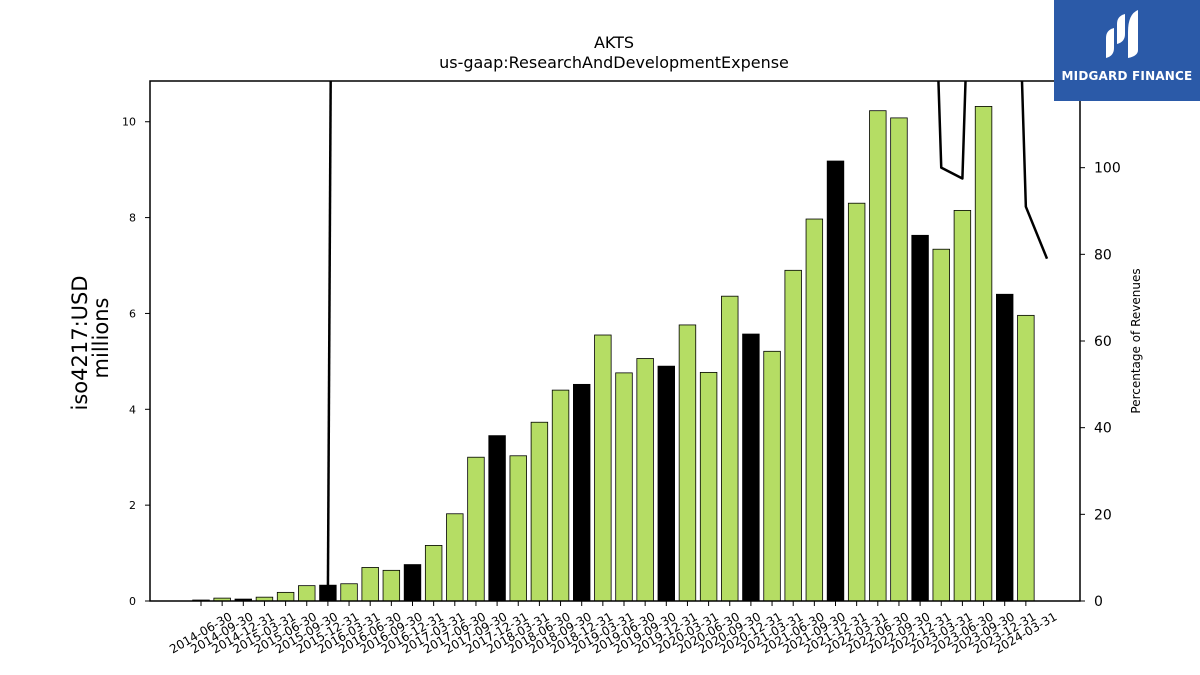 This screenshot has width=1200, height=675. Describe the element at coordinates (129, 122) in the screenshot. I see `y-tick-label: 10` at that location.